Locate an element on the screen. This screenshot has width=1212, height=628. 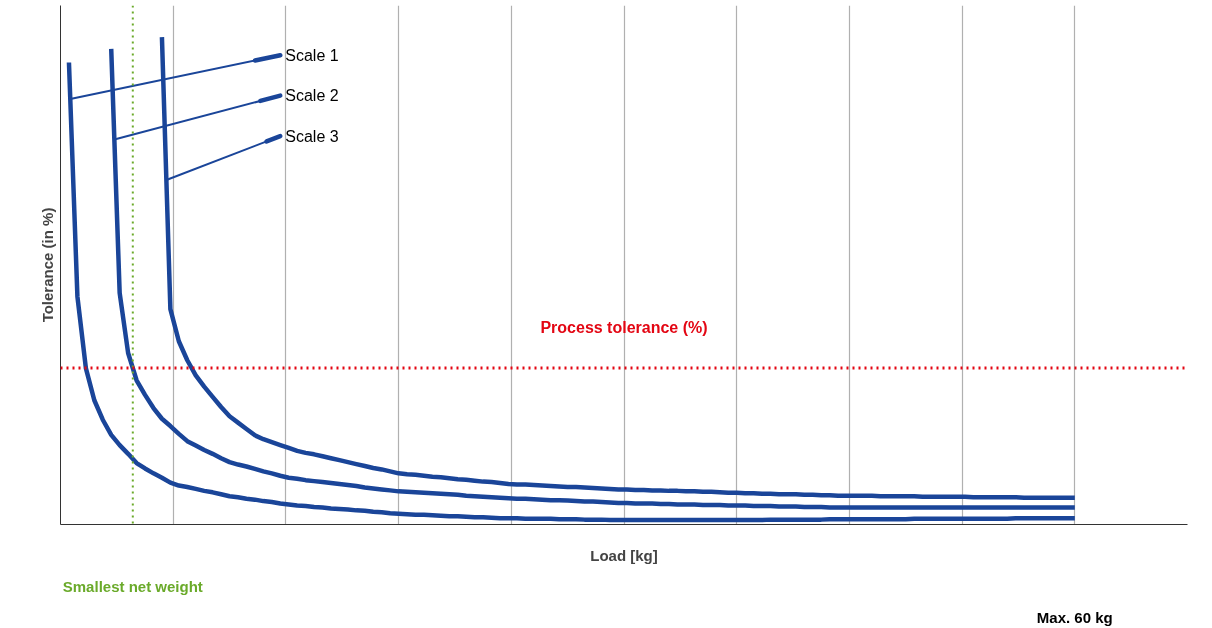
y-axis-title: Tolerance (in %) is located at coordinates (47, 265).